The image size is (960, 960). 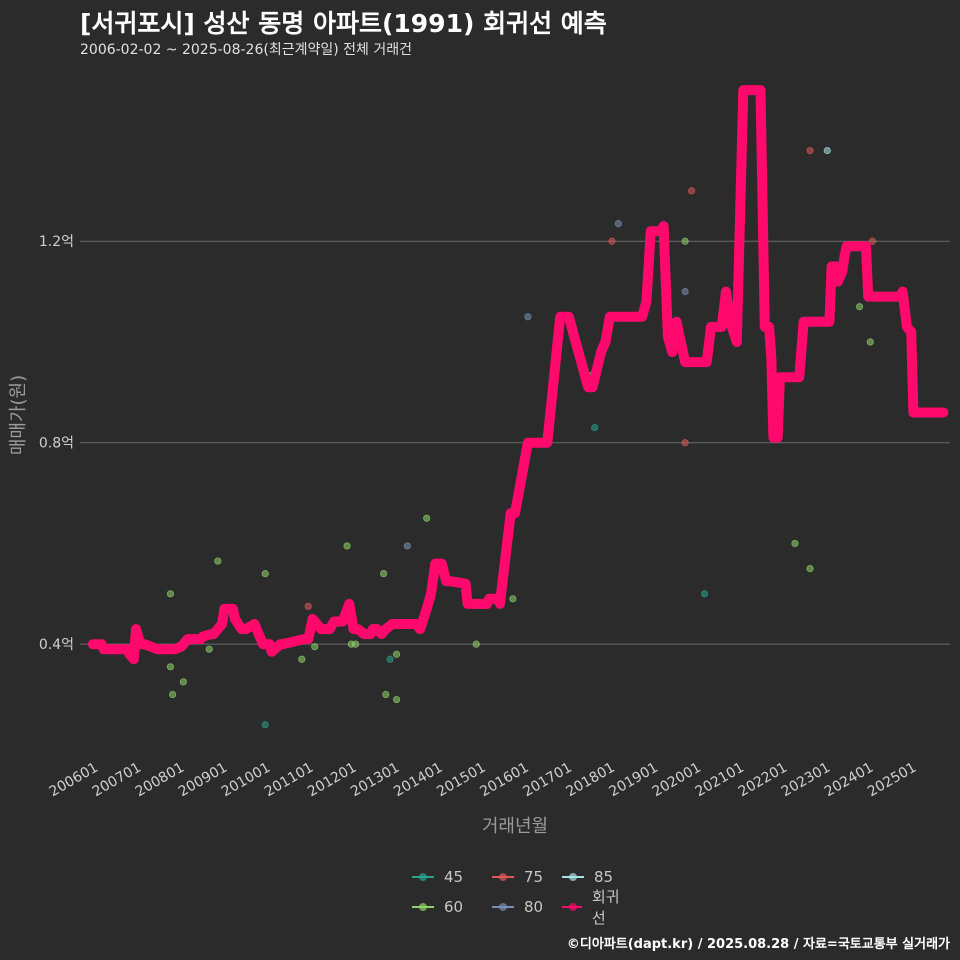 I want to click on x-tick-label: 202301, so click(x=806, y=780).